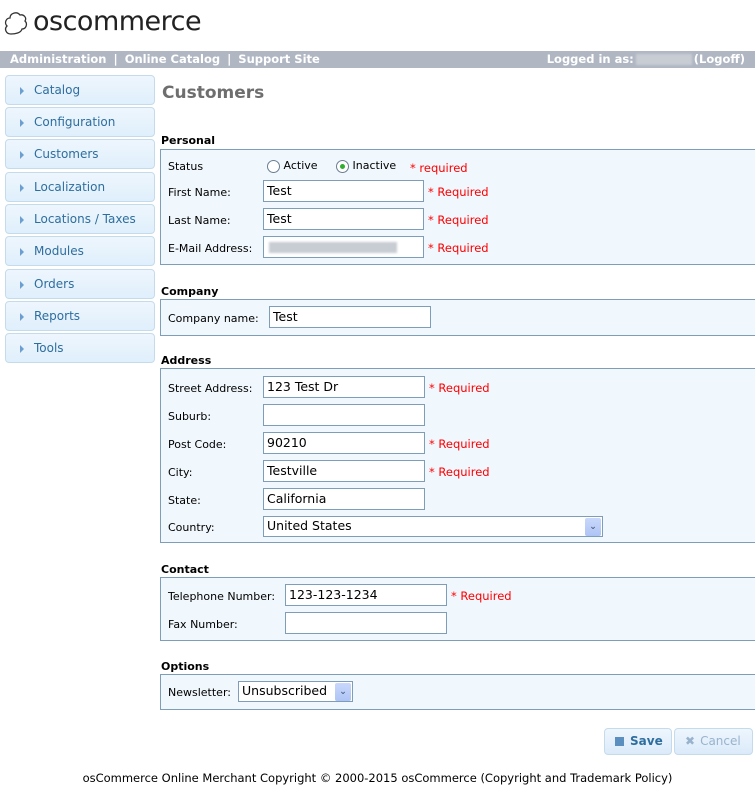  Describe the element at coordinates (190, 416) in the screenshot. I see `suburb-label: Suburb:` at that location.